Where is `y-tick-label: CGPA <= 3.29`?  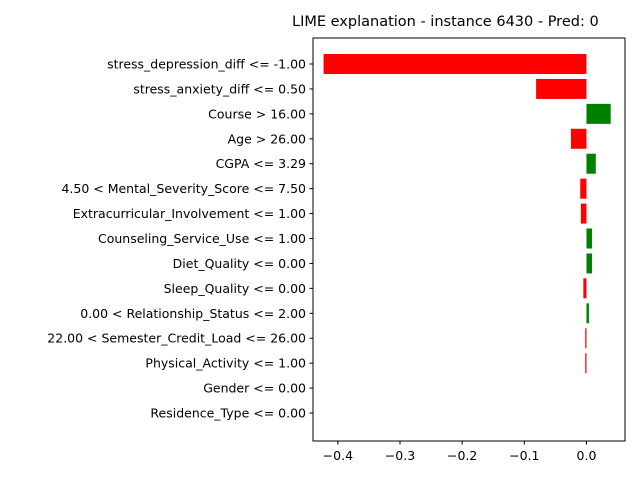
y-tick-label: CGPA <= 3.29 is located at coordinates (261, 163).